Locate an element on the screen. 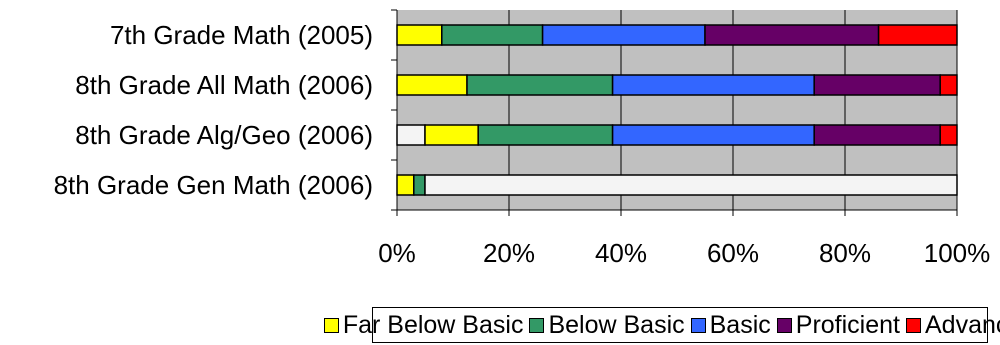 Image resolution: width=1000 pixels, height=345 pixels. category-label: 8th Grade All Math (2006) is located at coordinates (224, 85).